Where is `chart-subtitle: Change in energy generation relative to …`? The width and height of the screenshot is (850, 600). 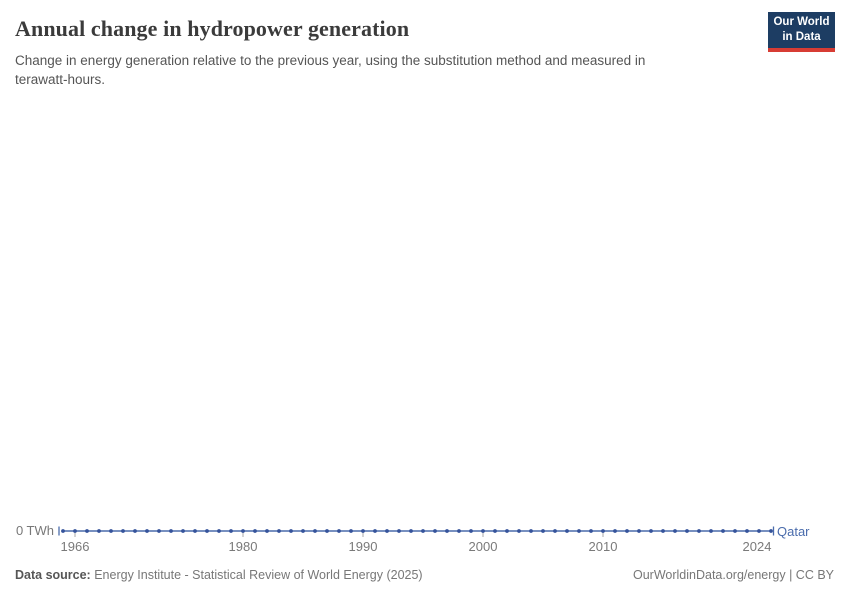
chart-subtitle: Change in energy generation relative to … is located at coordinates (330, 70).